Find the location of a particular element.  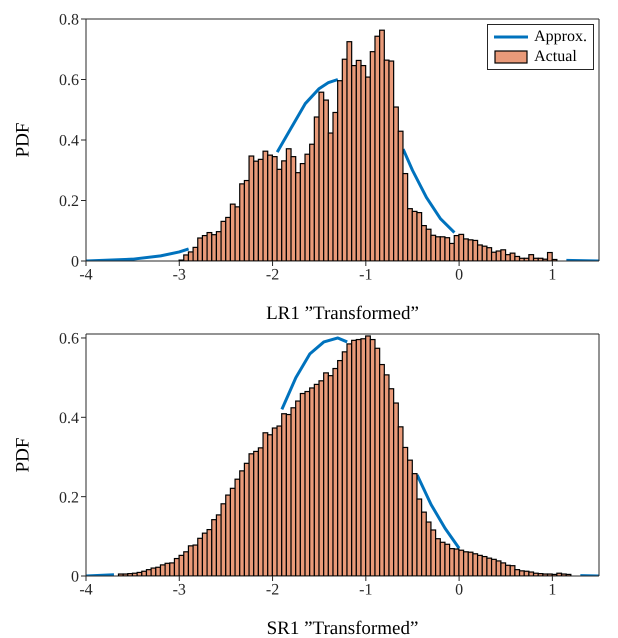

y-tick-label: 0.8 is located at coordinates (69, 20).